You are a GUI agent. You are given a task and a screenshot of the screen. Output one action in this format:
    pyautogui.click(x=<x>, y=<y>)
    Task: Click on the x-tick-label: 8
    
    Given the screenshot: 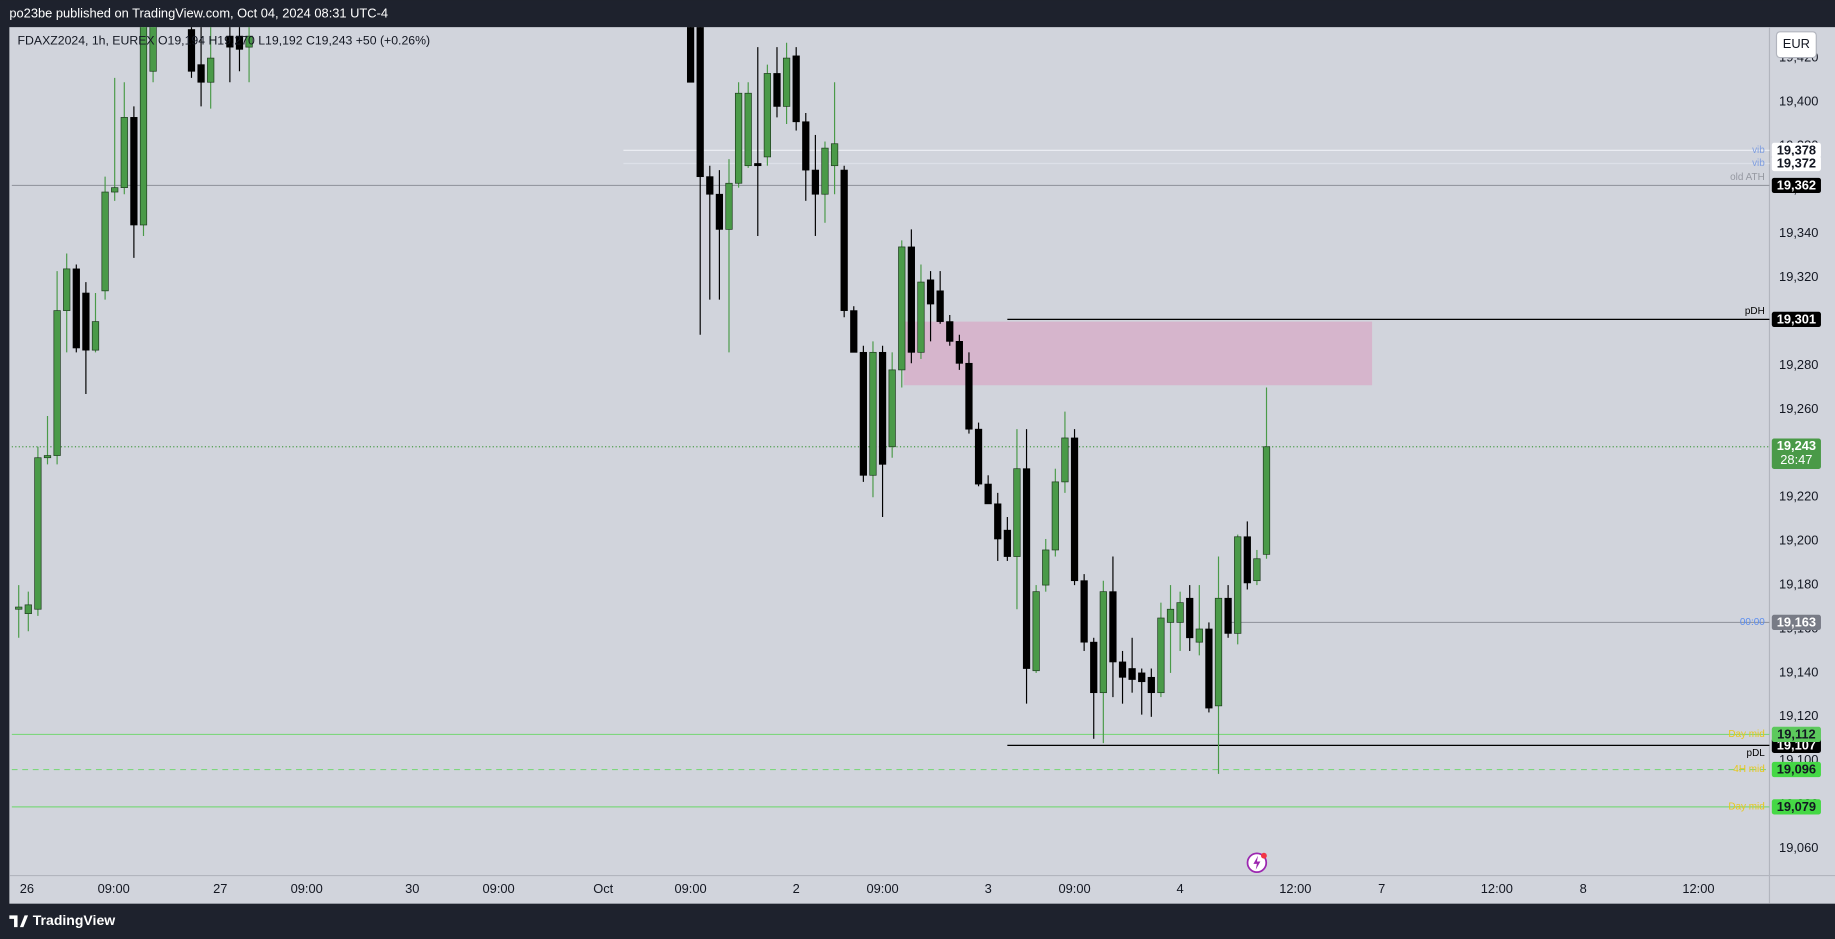 What is the action you would take?
    pyautogui.click(x=1583, y=888)
    